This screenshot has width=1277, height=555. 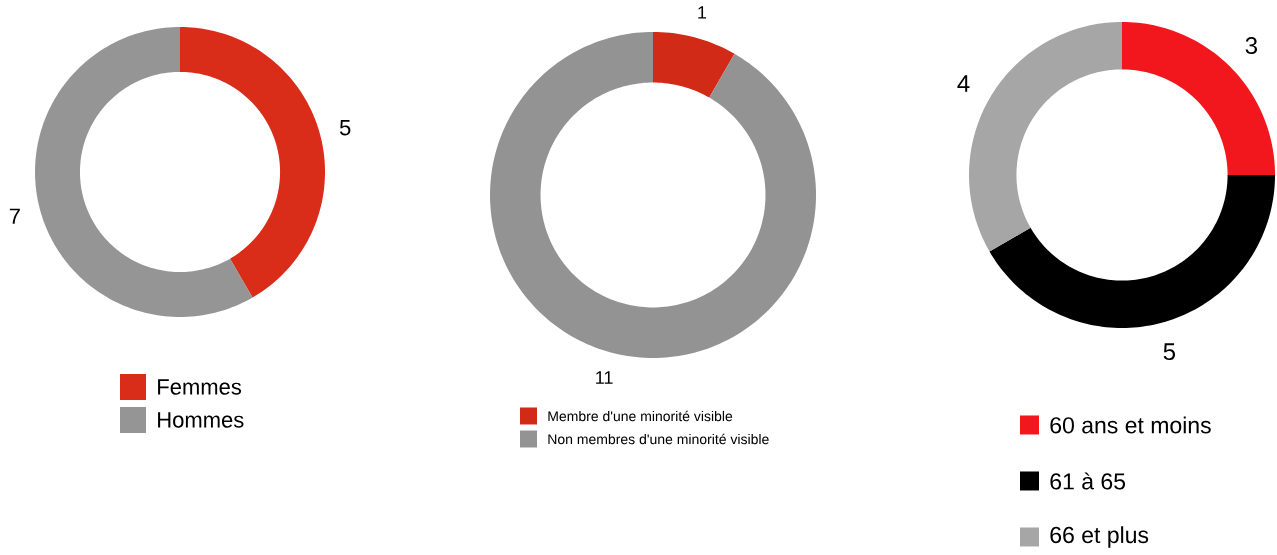 What do you see at coordinates (14, 216) in the screenshot?
I see `data-label: 7` at bounding box center [14, 216].